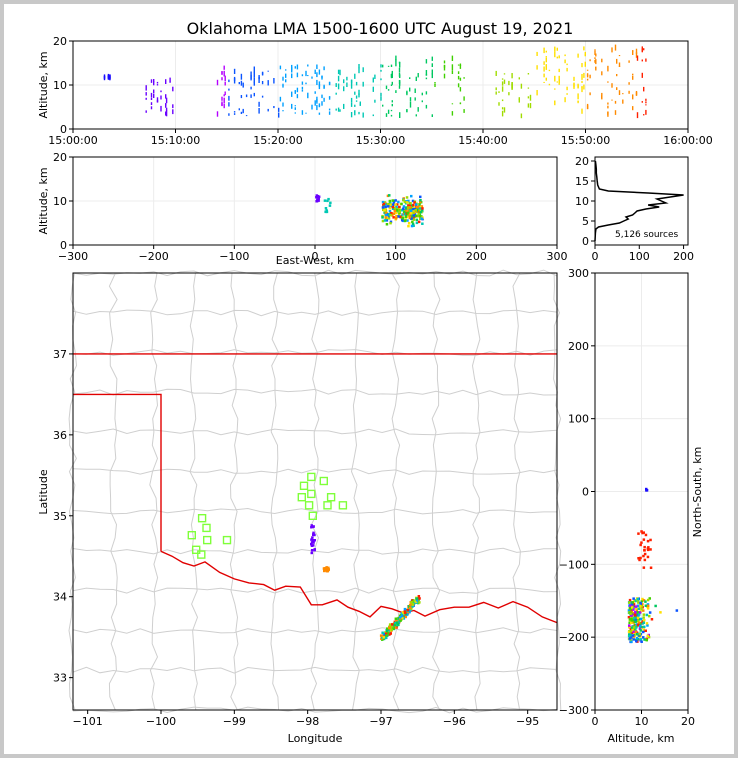 The image size is (738, 758). I want to click on histogram-y-tick-label: 0, so click(585, 241).